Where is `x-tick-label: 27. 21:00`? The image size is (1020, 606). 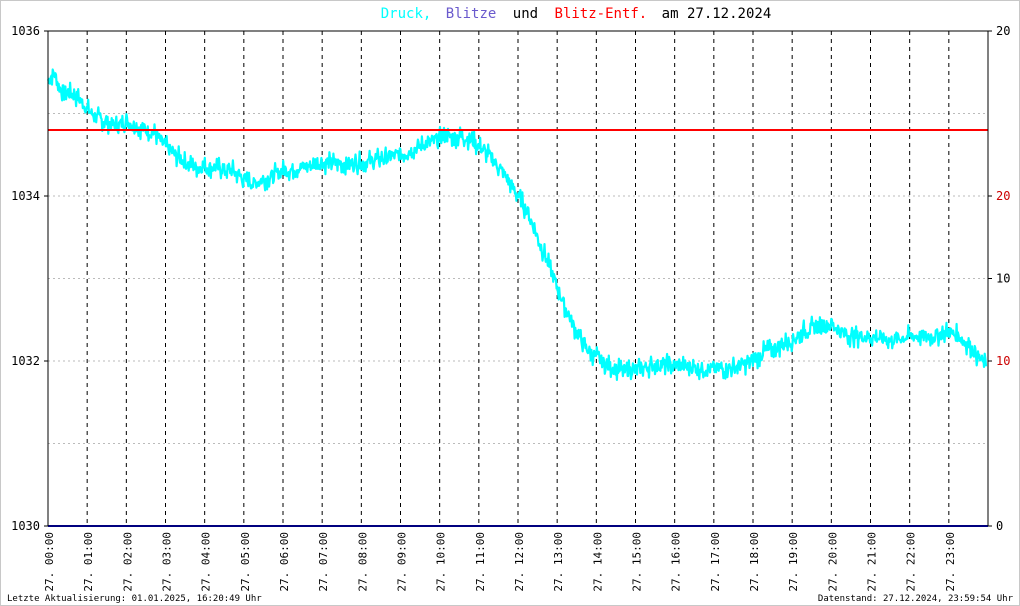 x-tick-label: 27. 21:00 is located at coordinates (872, 562).